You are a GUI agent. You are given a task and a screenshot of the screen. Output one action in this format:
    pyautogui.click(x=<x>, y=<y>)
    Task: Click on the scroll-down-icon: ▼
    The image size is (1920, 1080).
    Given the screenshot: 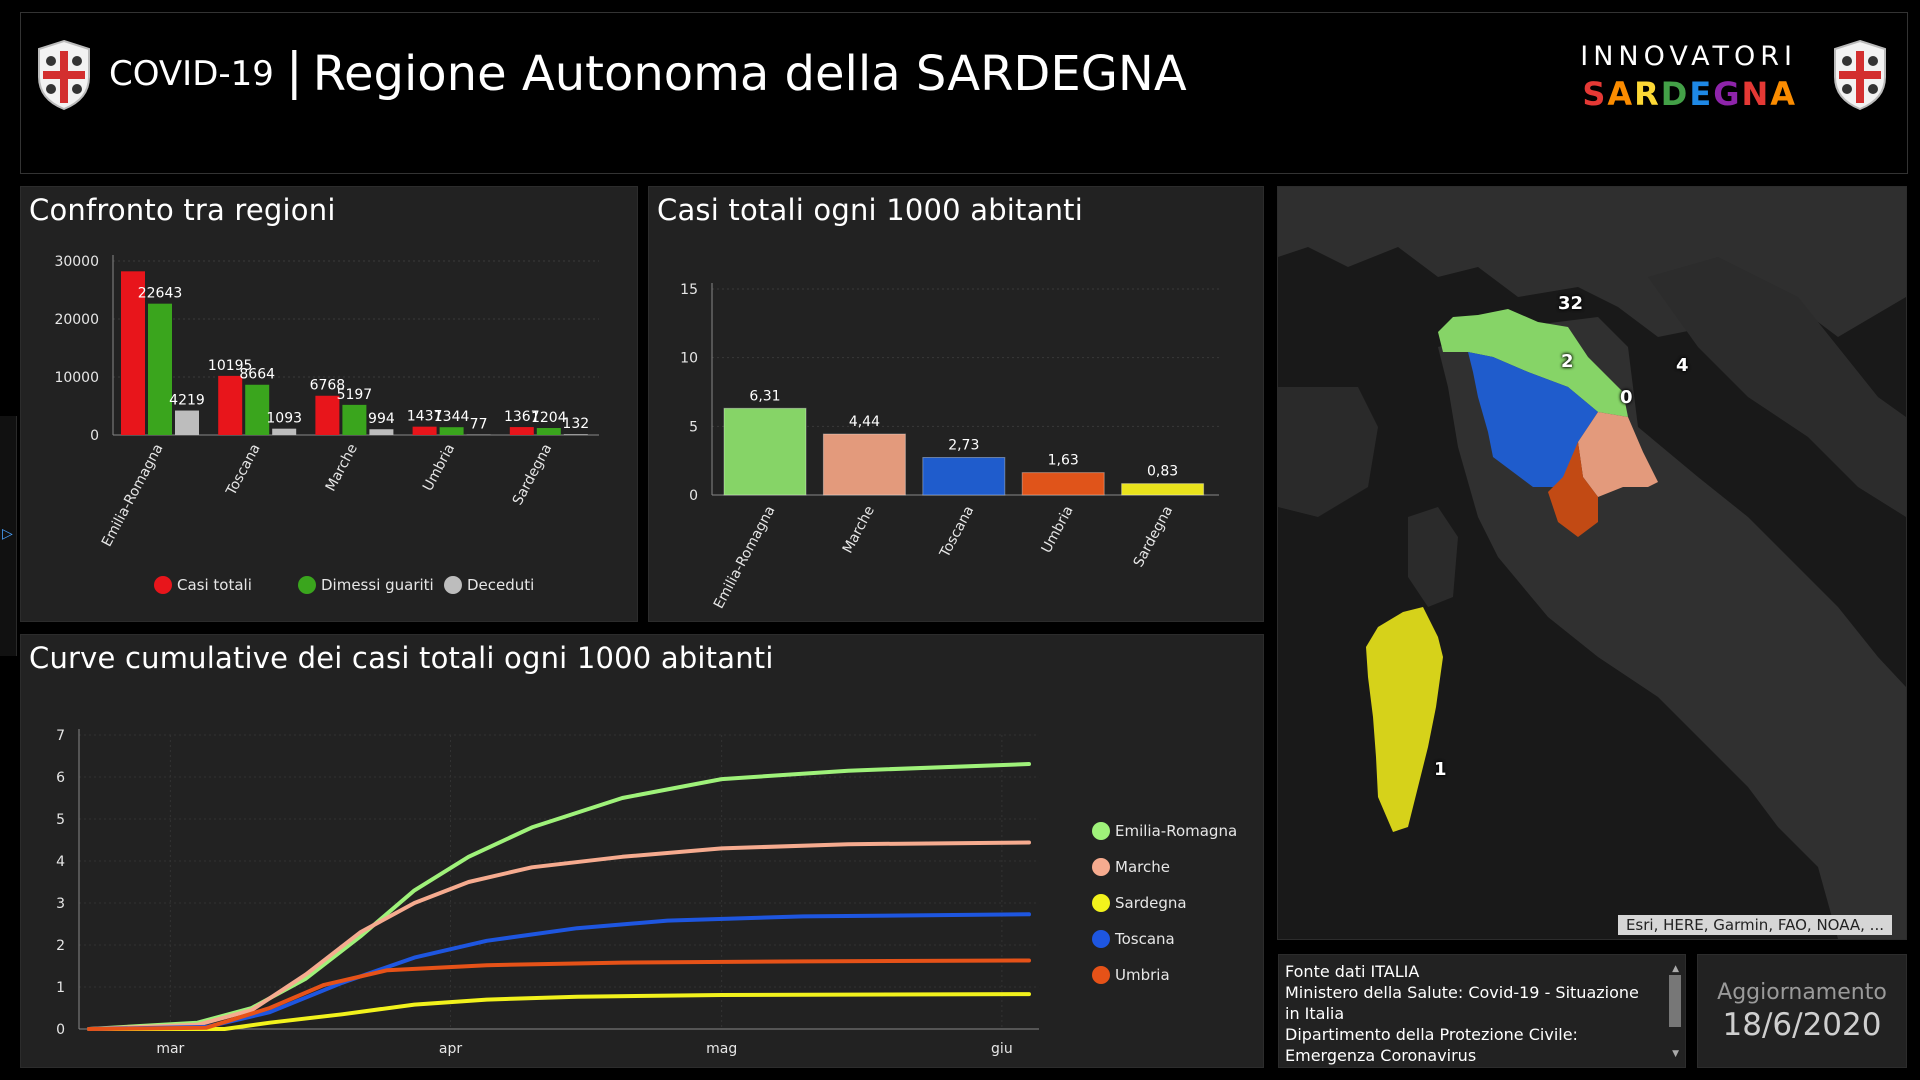 What is the action you would take?
    pyautogui.click(x=1675, y=1054)
    